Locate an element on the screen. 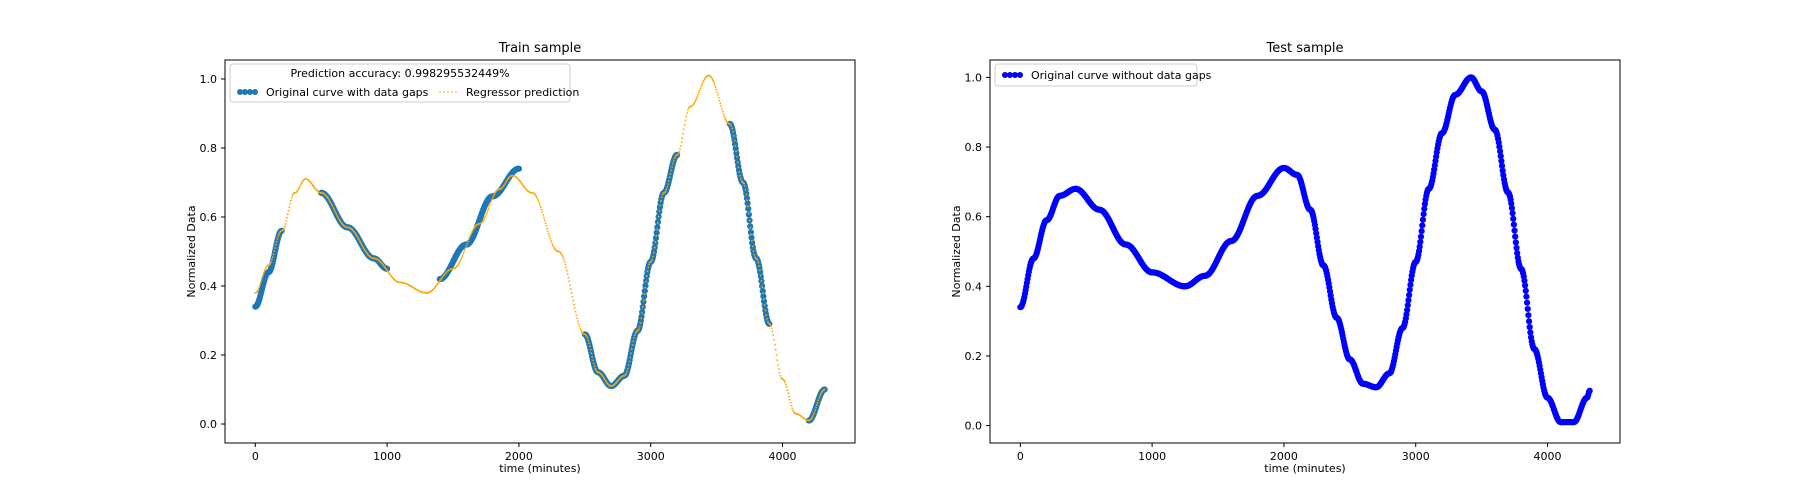 The image size is (1800, 504). y-tick-label: 0.8 is located at coordinates (209, 148).